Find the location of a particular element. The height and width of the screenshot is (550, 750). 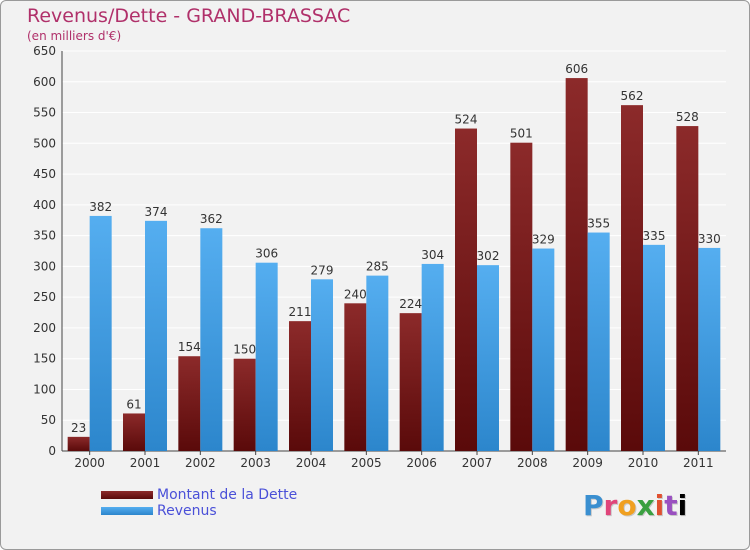

y-tick-label: 550 is located at coordinates (44, 113).